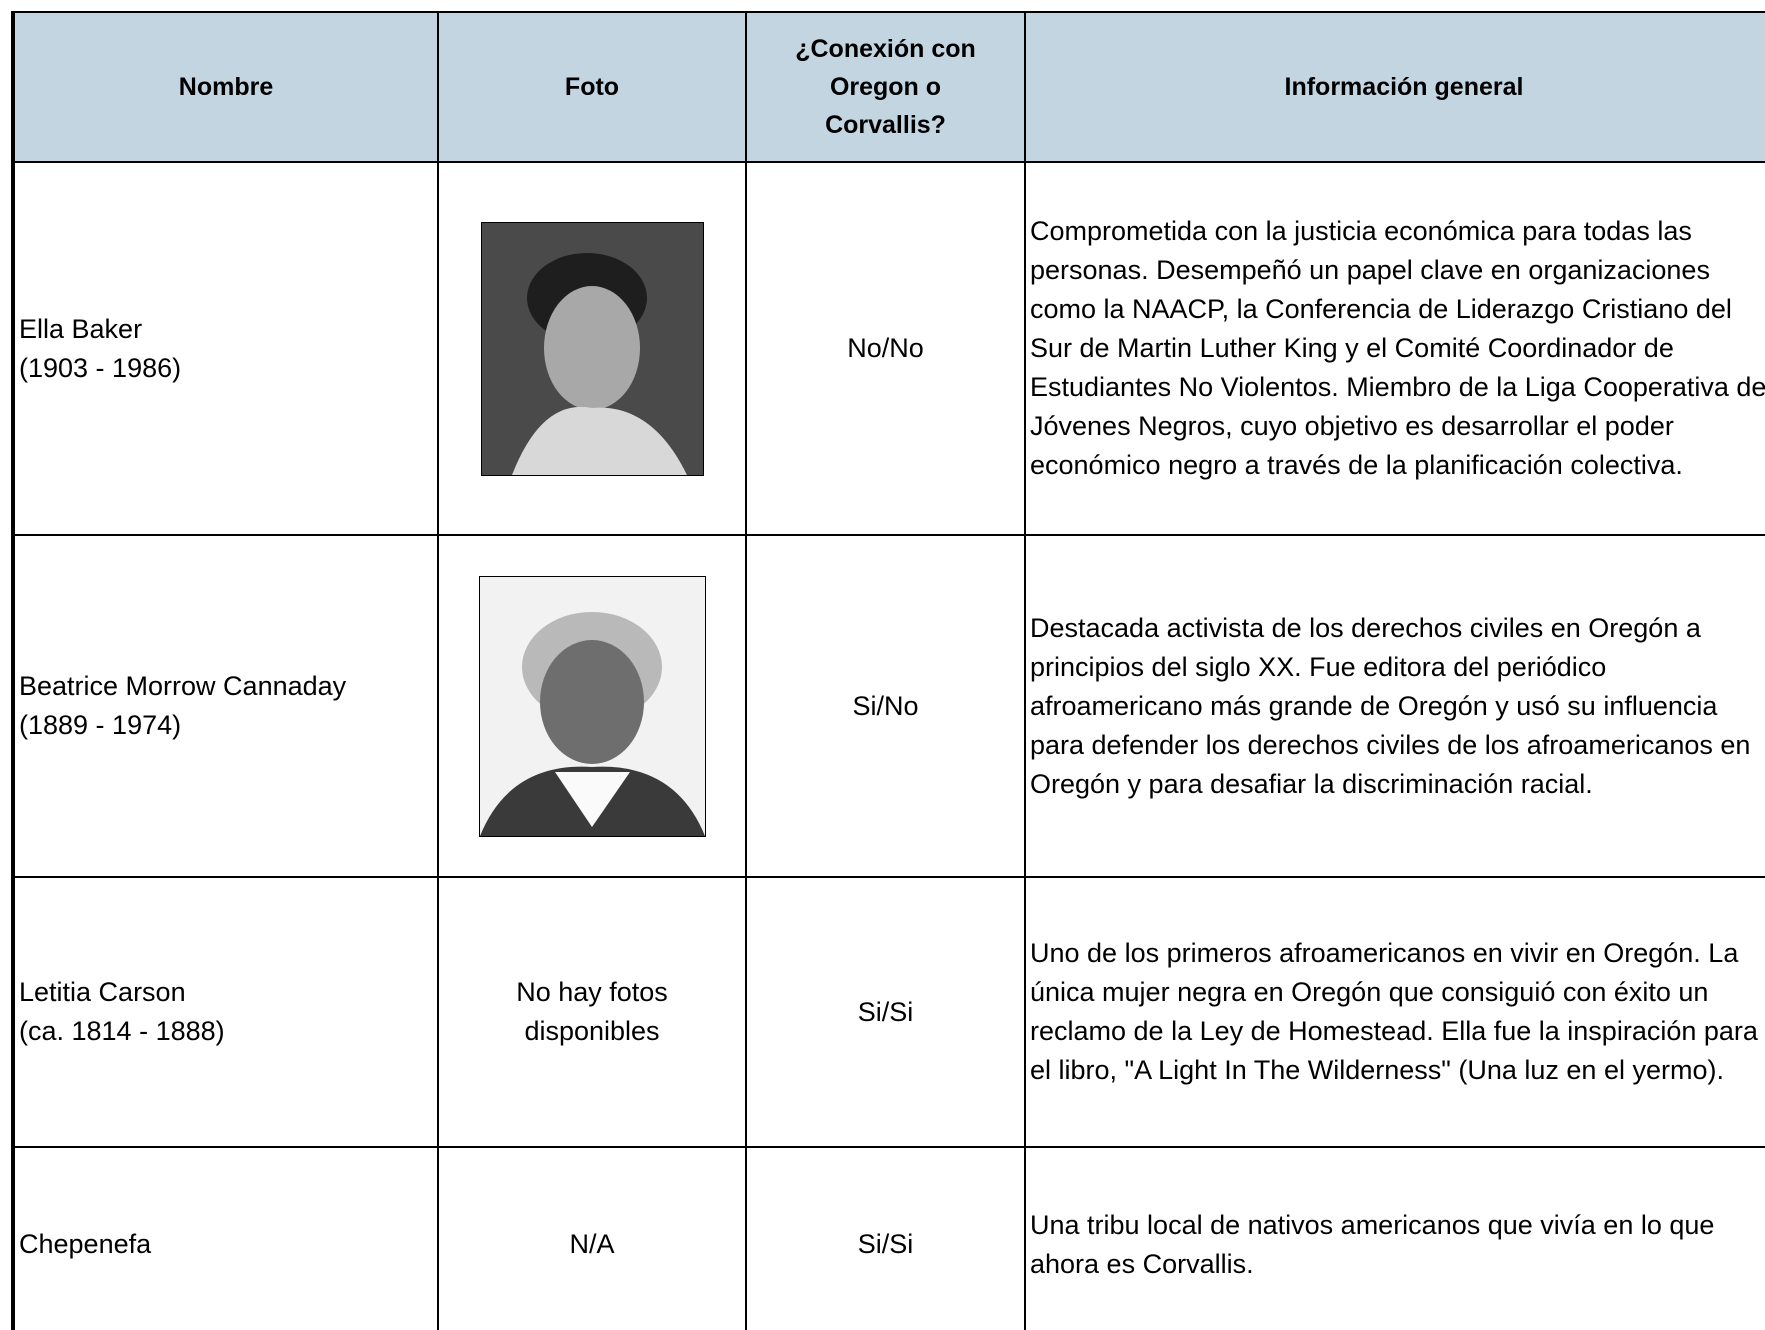 Image resolution: width=1765 pixels, height=1330 pixels. I want to click on connection-cell: No/No, so click(885, 348).